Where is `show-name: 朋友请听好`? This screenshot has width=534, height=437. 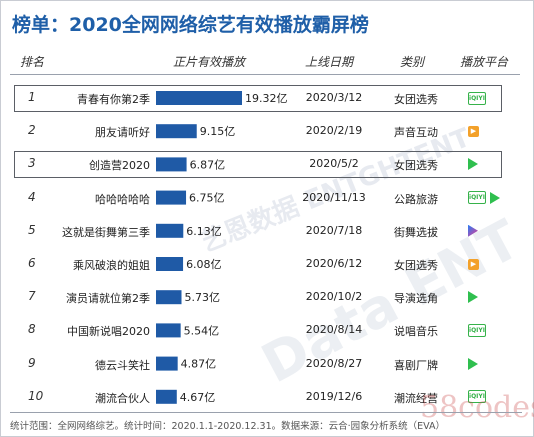
show-name: 朋友请听好 is located at coordinates (122, 133).